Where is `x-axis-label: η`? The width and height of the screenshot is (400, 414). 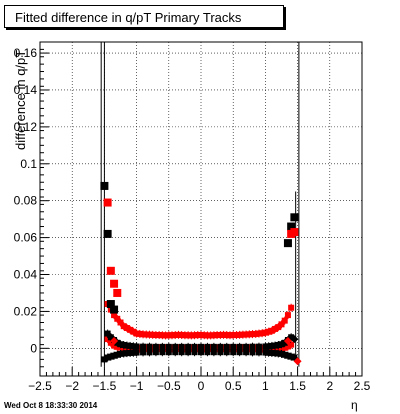 x-axis-label: η is located at coordinates (354, 405).